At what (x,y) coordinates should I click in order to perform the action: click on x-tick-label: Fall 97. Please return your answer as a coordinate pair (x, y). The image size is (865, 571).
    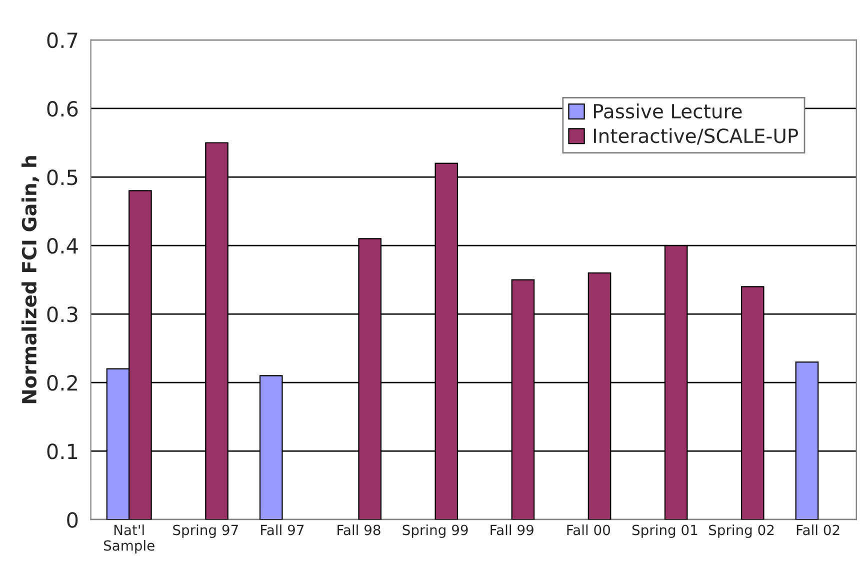
    Looking at the image, I should click on (282, 530).